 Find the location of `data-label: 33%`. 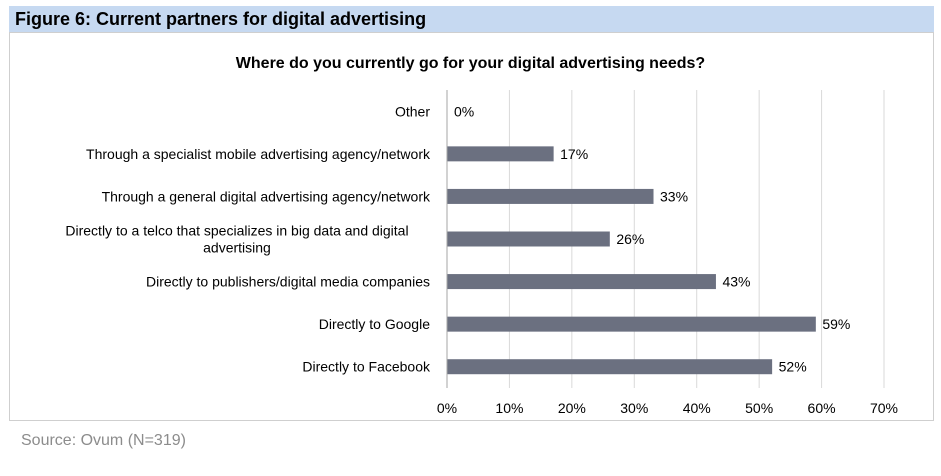

data-label: 33% is located at coordinates (674, 196).